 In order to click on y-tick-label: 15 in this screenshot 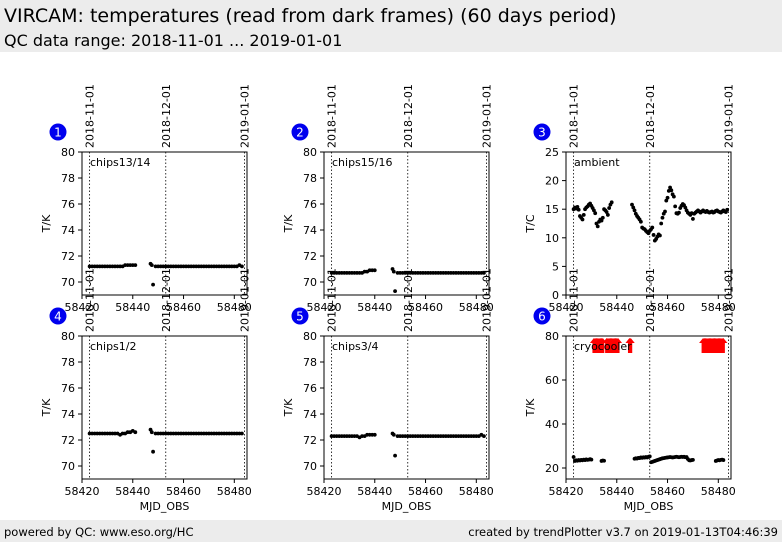, I will do `click(552, 209)`.